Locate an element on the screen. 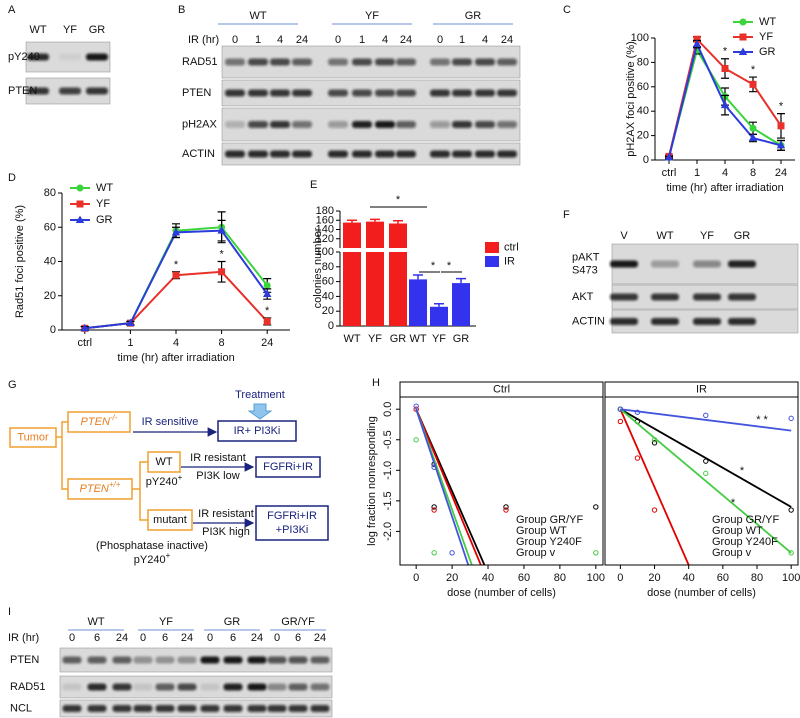 This screenshot has width=800, height=718. row-label: RAD51 is located at coordinates (27, 687).